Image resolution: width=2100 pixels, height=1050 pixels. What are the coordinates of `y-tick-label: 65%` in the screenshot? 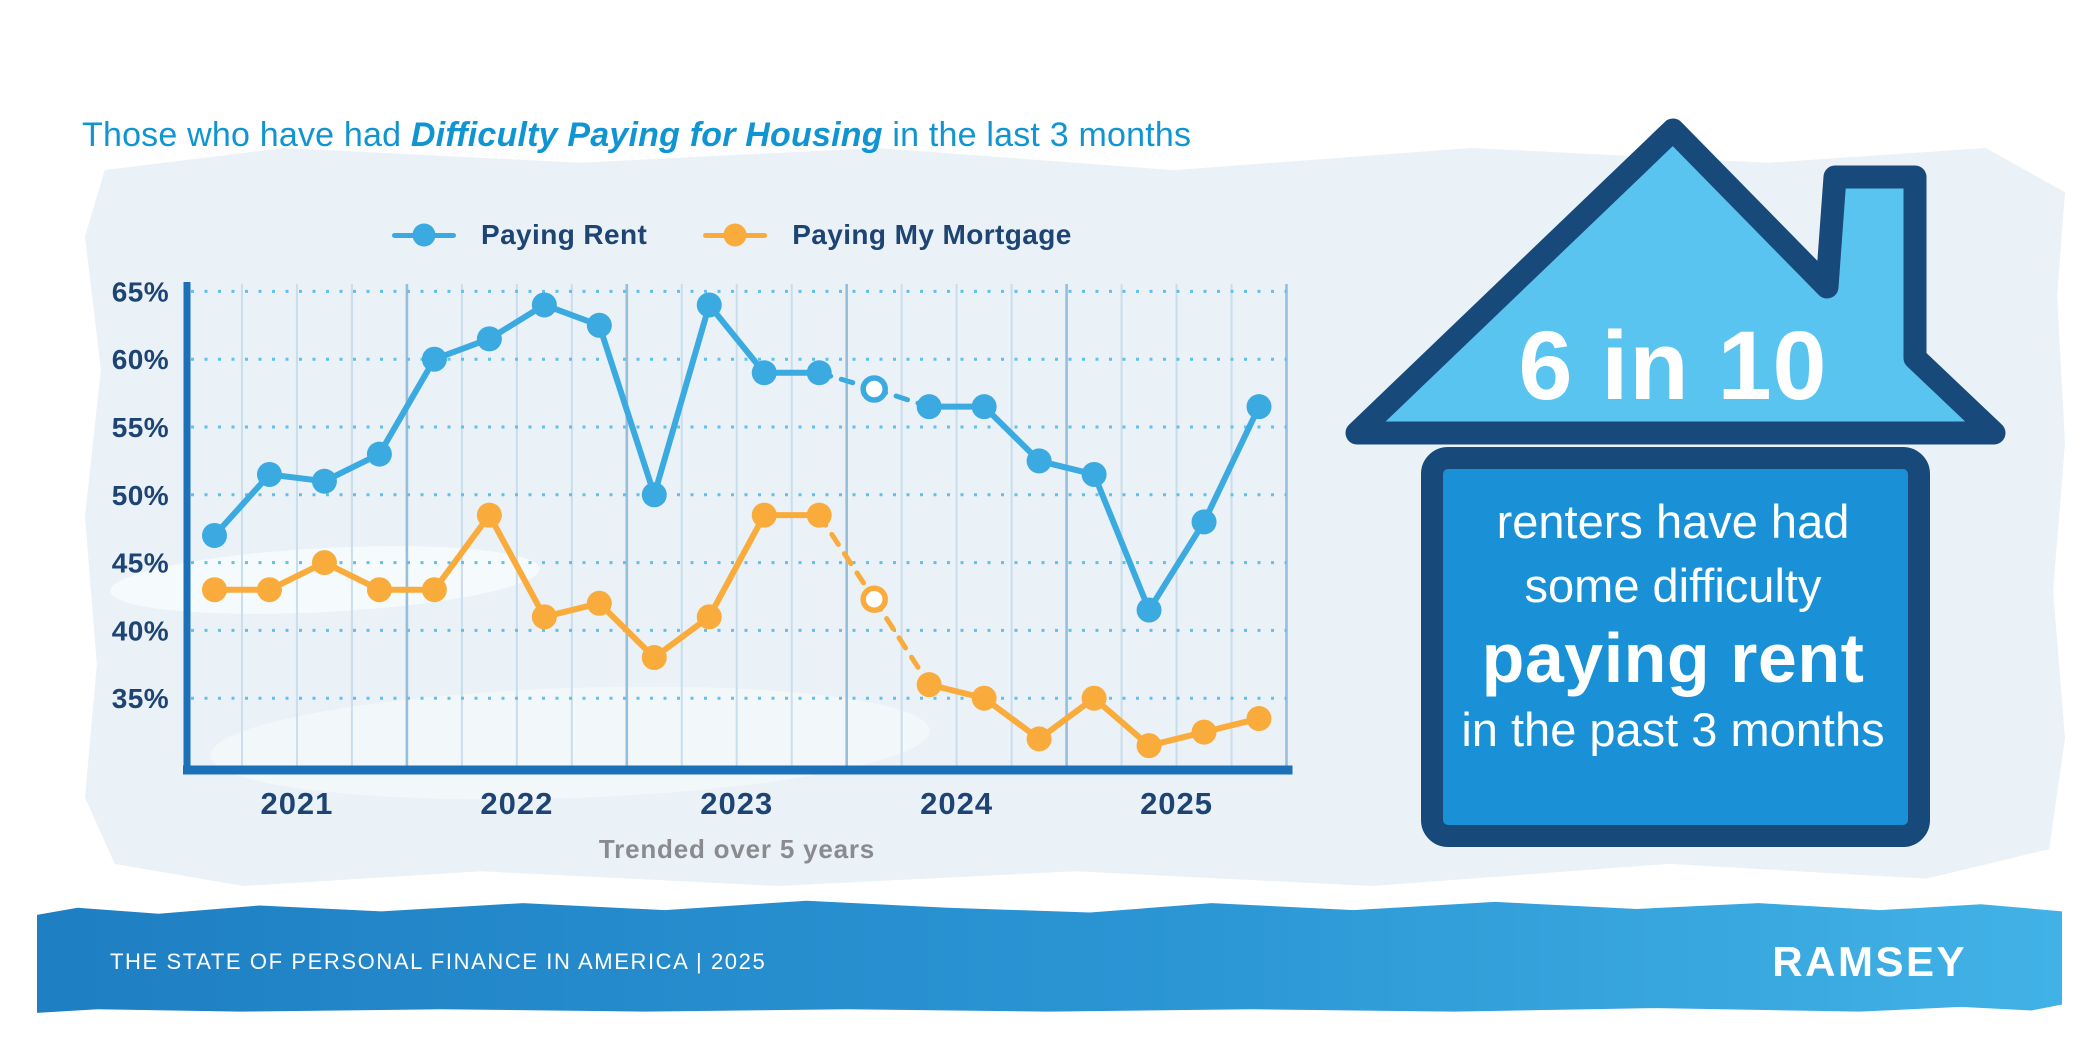 It's located at (140, 291).